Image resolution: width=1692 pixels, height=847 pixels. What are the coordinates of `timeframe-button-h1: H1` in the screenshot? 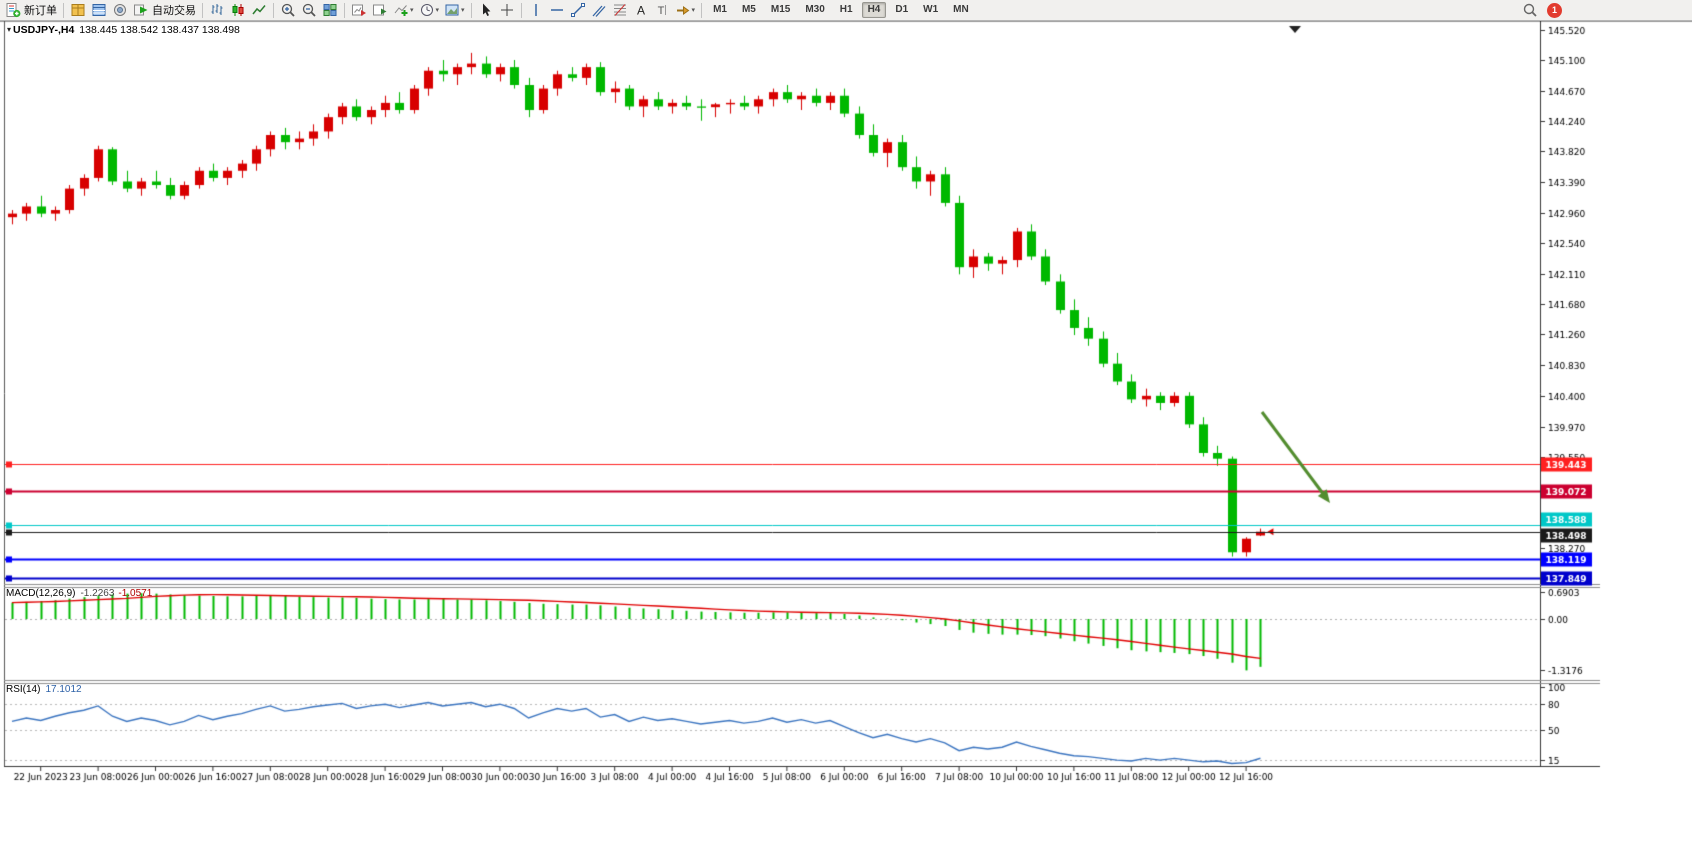 It's located at (846, 9).